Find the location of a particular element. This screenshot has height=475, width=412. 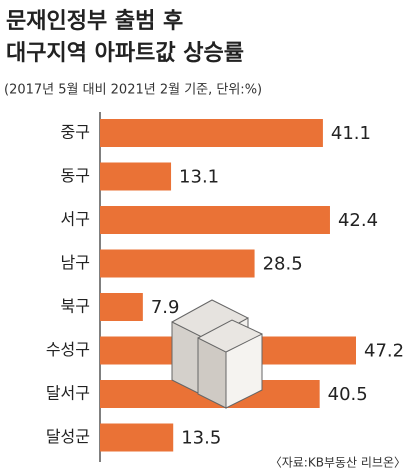

category-label: 달성군 is located at coordinates (68, 436).